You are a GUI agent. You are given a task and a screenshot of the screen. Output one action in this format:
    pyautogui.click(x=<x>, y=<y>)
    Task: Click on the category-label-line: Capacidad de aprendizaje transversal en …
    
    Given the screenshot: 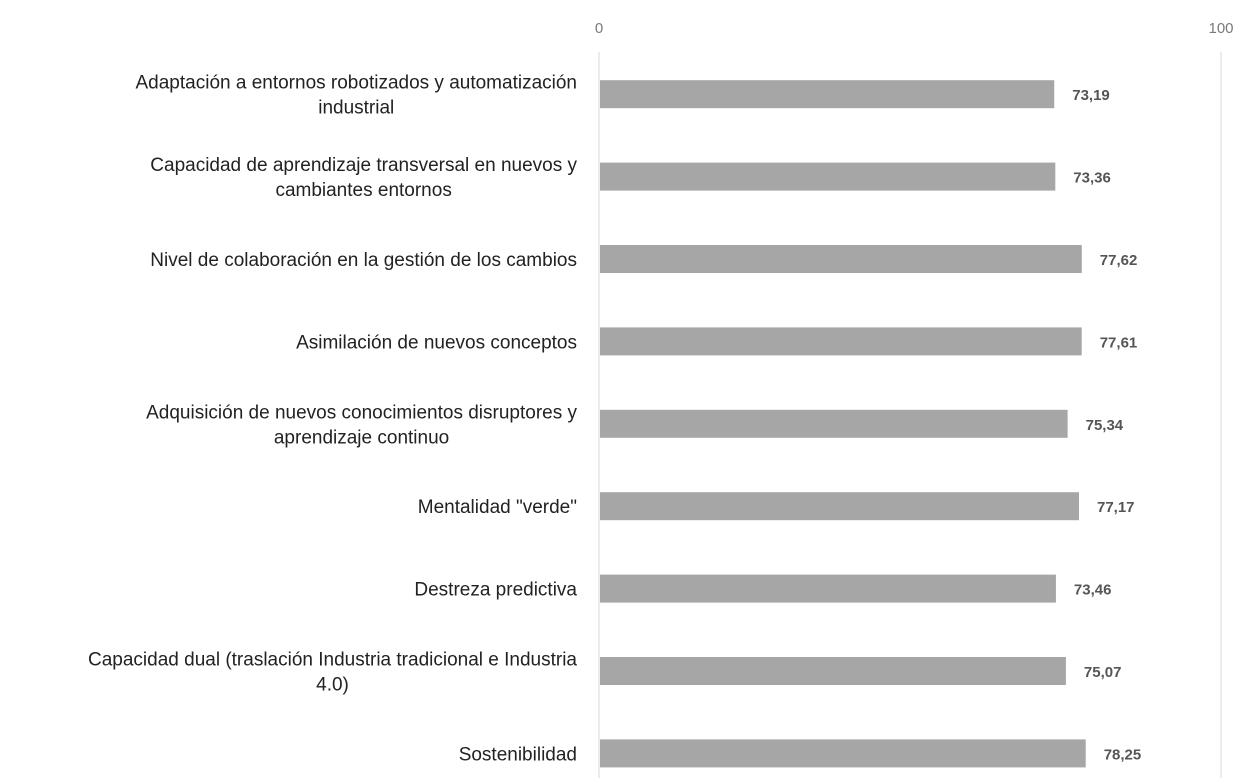 What is the action you would take?
    pyautogui.click(x=363, y=165)
    